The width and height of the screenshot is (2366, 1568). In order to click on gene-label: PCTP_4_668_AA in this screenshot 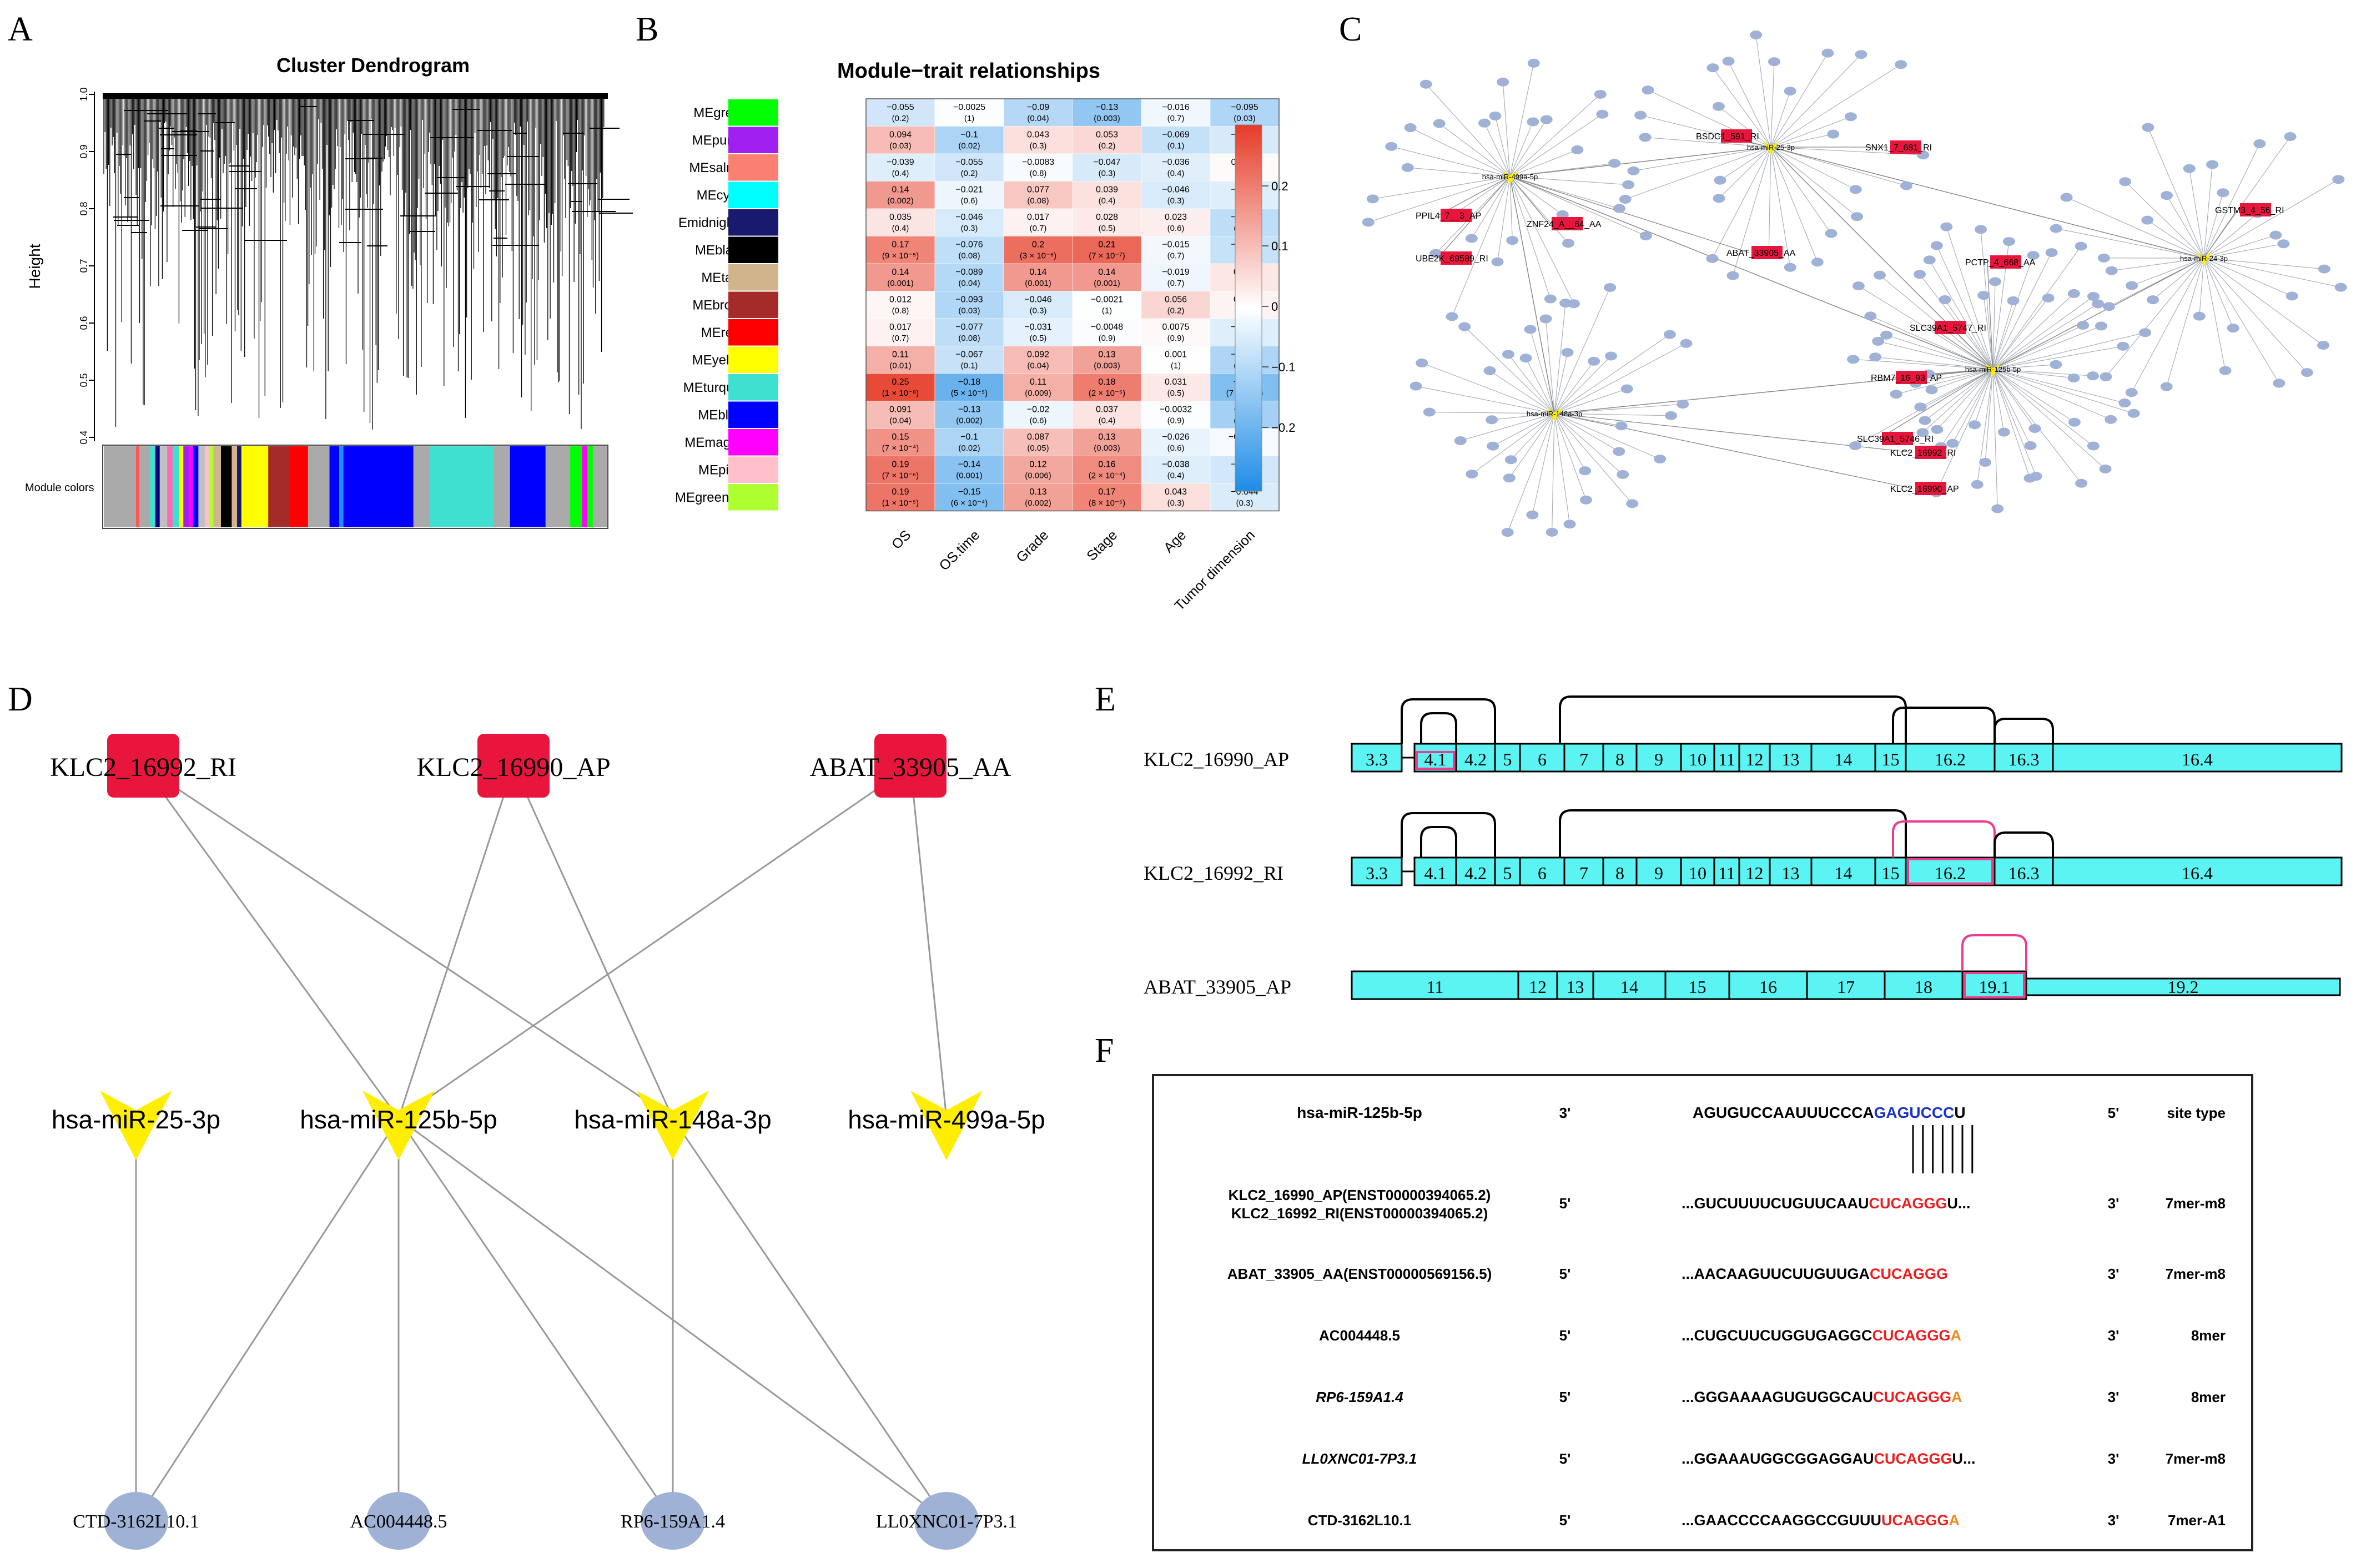, I will do `click(2001, 263)`.